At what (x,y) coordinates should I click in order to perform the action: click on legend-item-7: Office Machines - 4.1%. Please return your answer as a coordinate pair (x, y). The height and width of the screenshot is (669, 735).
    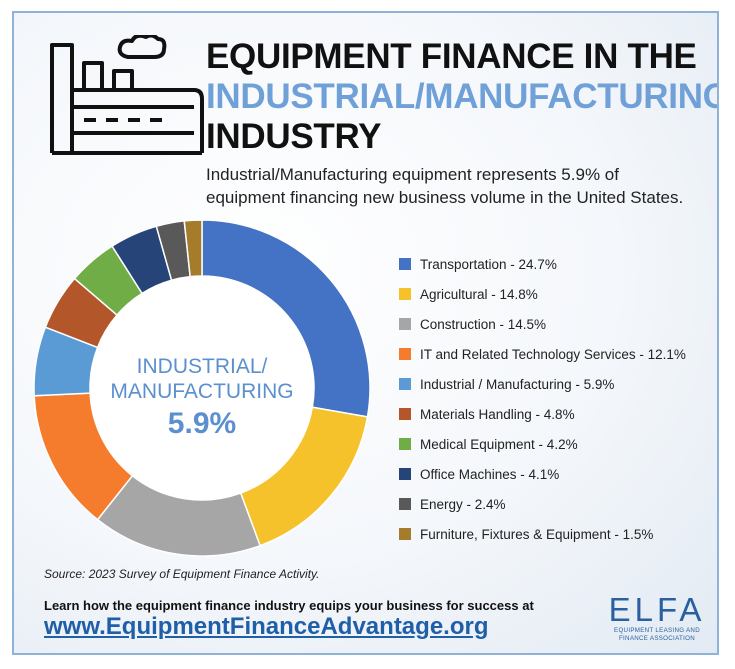
    Looking at the image, I should click on (542, 474).